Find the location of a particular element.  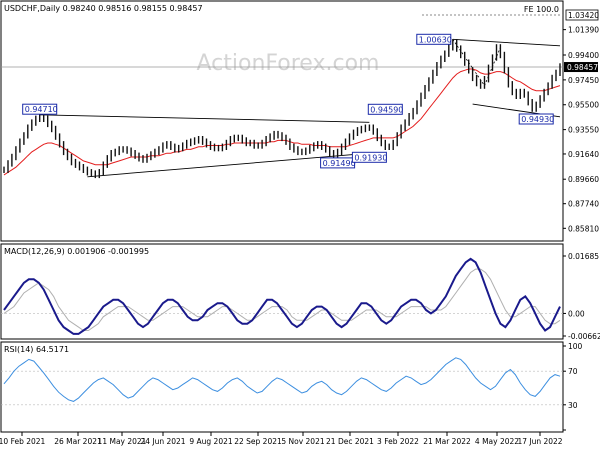

x-tick-label: 26 Mar 2021 is located at coordinates (78, 441).